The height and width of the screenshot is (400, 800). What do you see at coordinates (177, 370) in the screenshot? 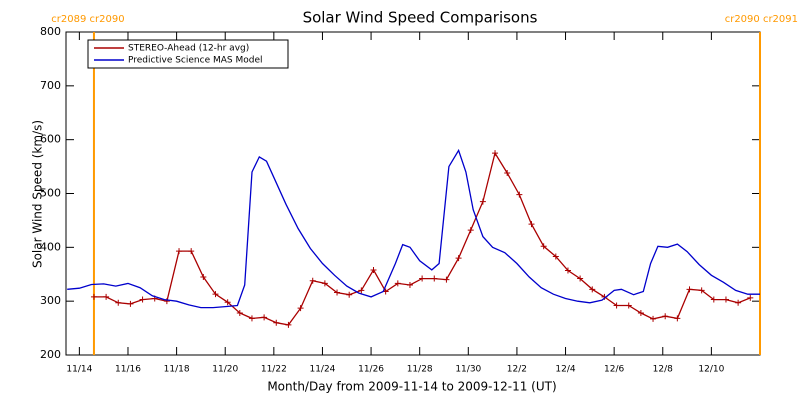
I see `x-tick-label: 11/18` at bounding box center [177, 370].